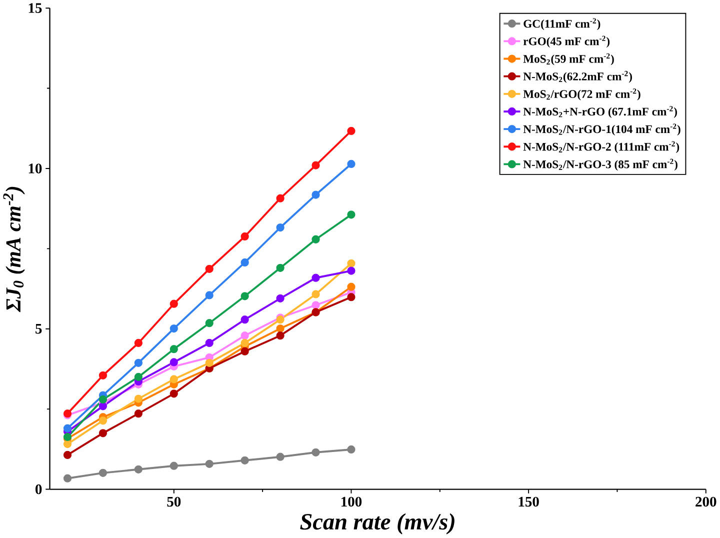 The image size is (720, 538). Describe the element at coordinates (562, 24) in the screenshot. I see `legend-label: GC(11mF cm$^{-2}$)` at that location.